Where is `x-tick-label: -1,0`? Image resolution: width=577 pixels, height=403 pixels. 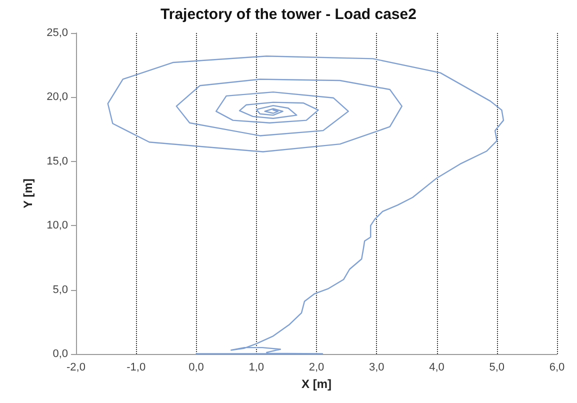
x-tick-label: -1,0 is located at coordinates (136, 368).